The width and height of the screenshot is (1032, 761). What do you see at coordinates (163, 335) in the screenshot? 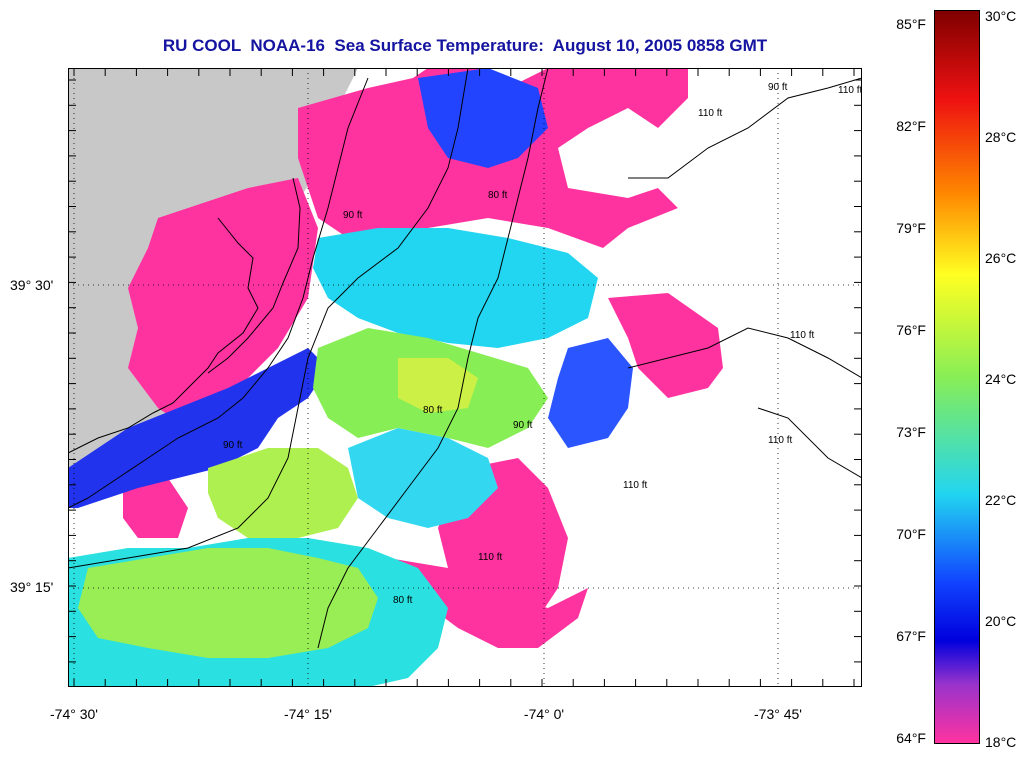
I see `coastline` at bounding box center [163, 335].